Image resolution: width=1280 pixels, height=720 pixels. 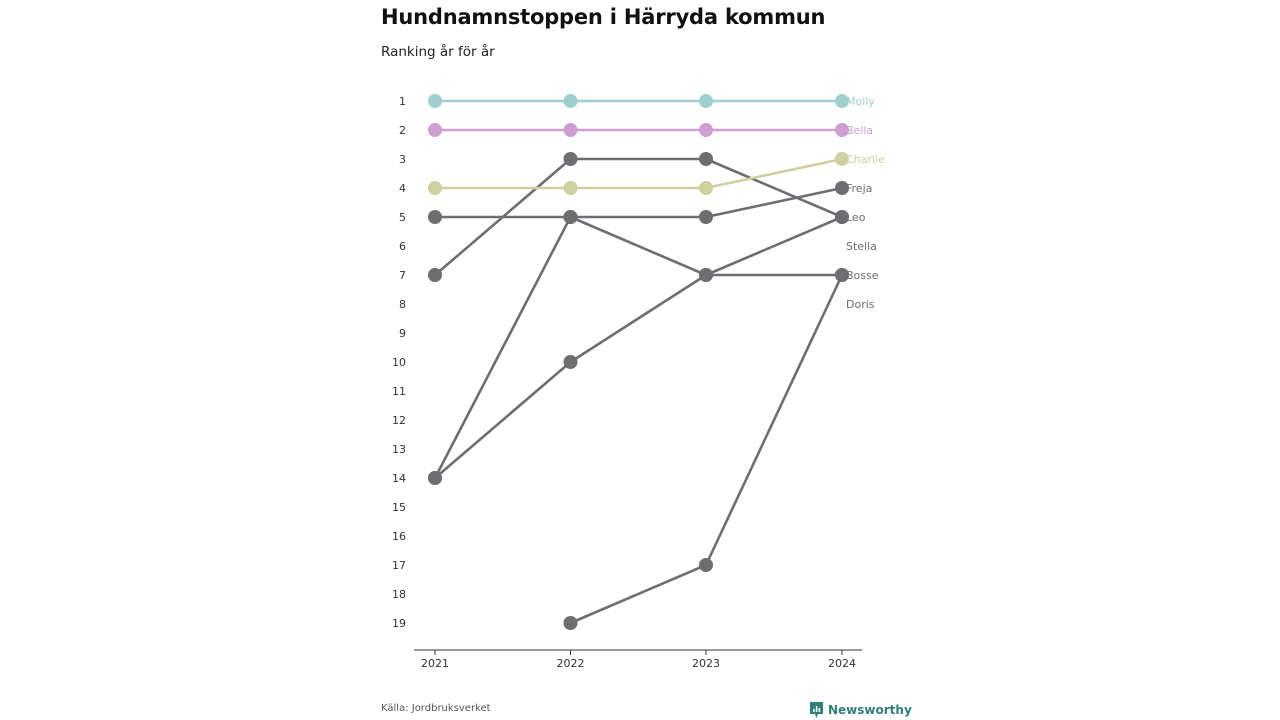 What do you see at coordinates (399, 565) in the screenshot?
I see `y-tick-label: 17` at bounding box center [399, 565].